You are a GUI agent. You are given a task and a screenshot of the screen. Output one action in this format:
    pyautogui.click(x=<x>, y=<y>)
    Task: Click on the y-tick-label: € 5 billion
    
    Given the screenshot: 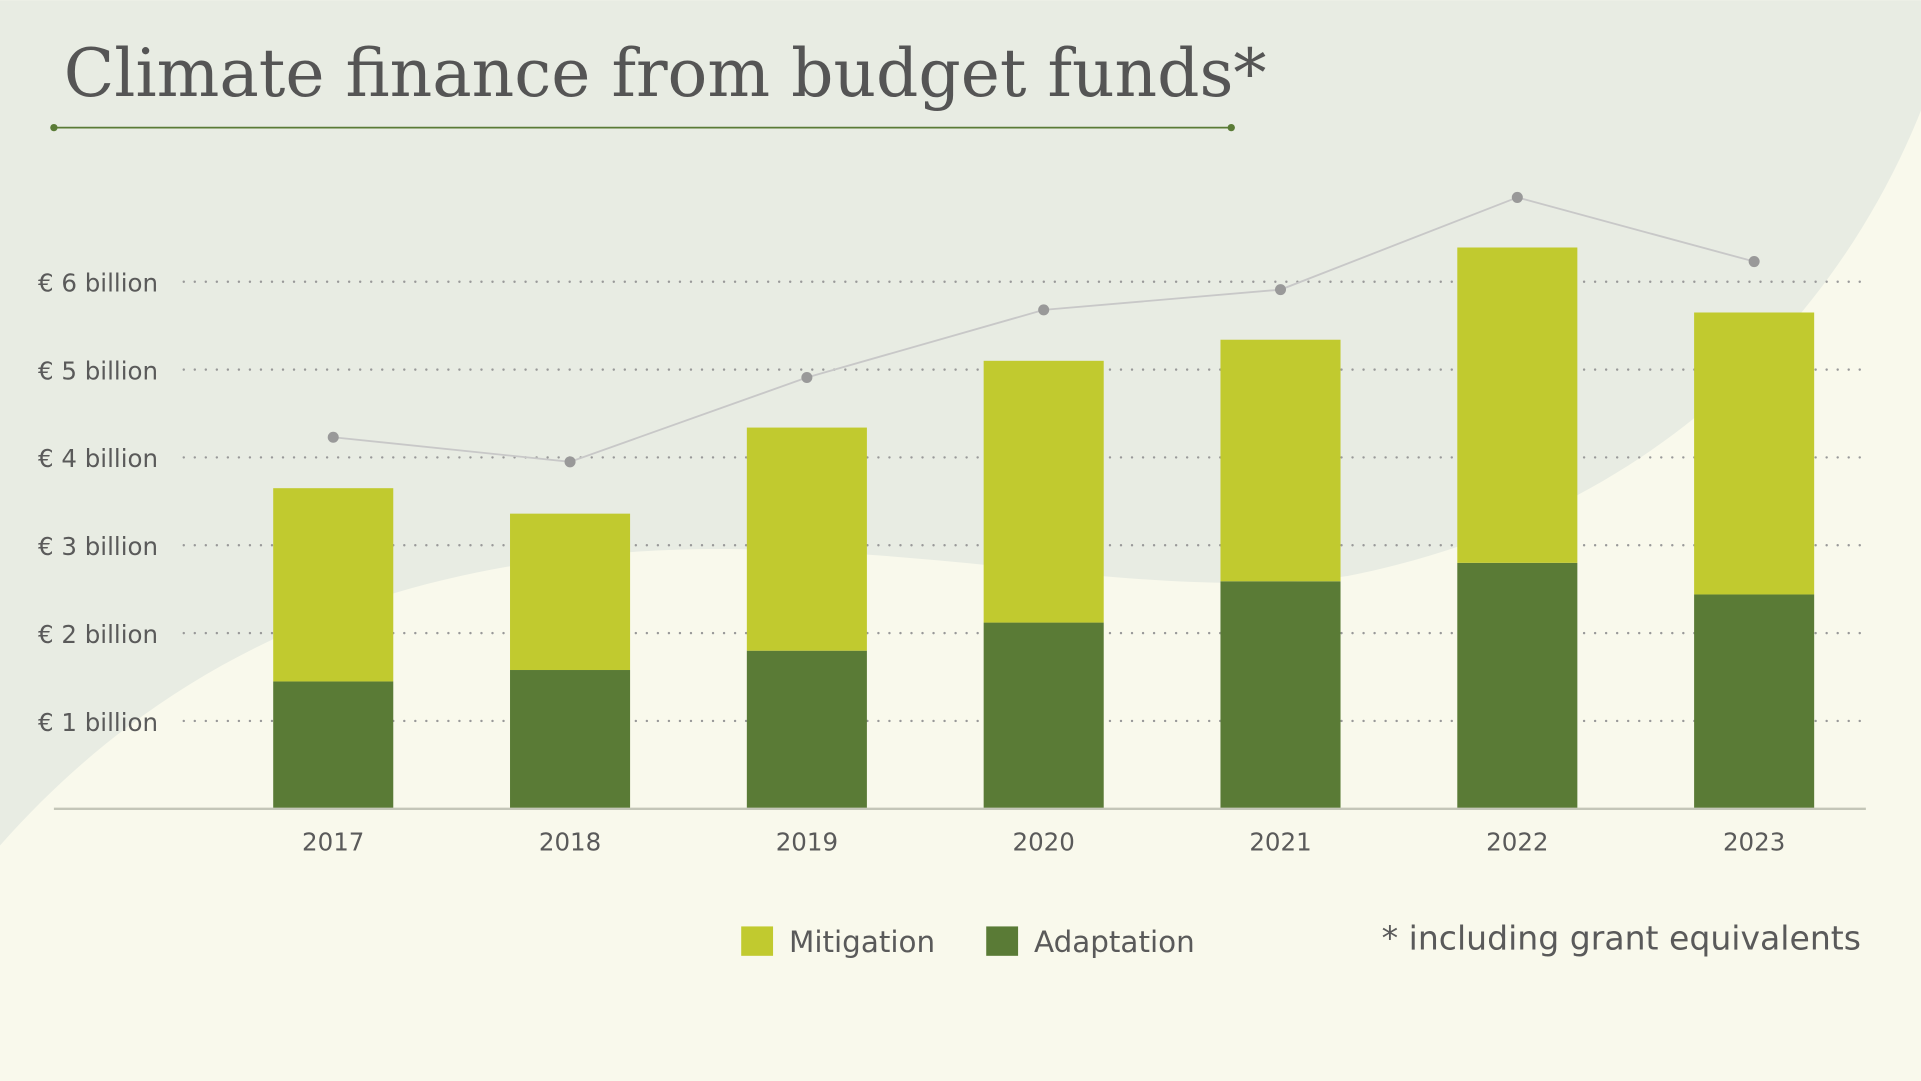 What is the action you would take?
    pyautogui.click(x=98, y=370)
    